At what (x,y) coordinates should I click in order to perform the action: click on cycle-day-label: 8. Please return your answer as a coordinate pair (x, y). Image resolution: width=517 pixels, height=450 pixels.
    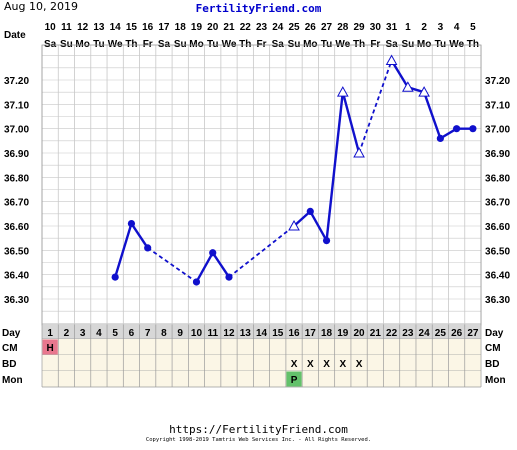
    Looking at the image, I should click on (164, 333).